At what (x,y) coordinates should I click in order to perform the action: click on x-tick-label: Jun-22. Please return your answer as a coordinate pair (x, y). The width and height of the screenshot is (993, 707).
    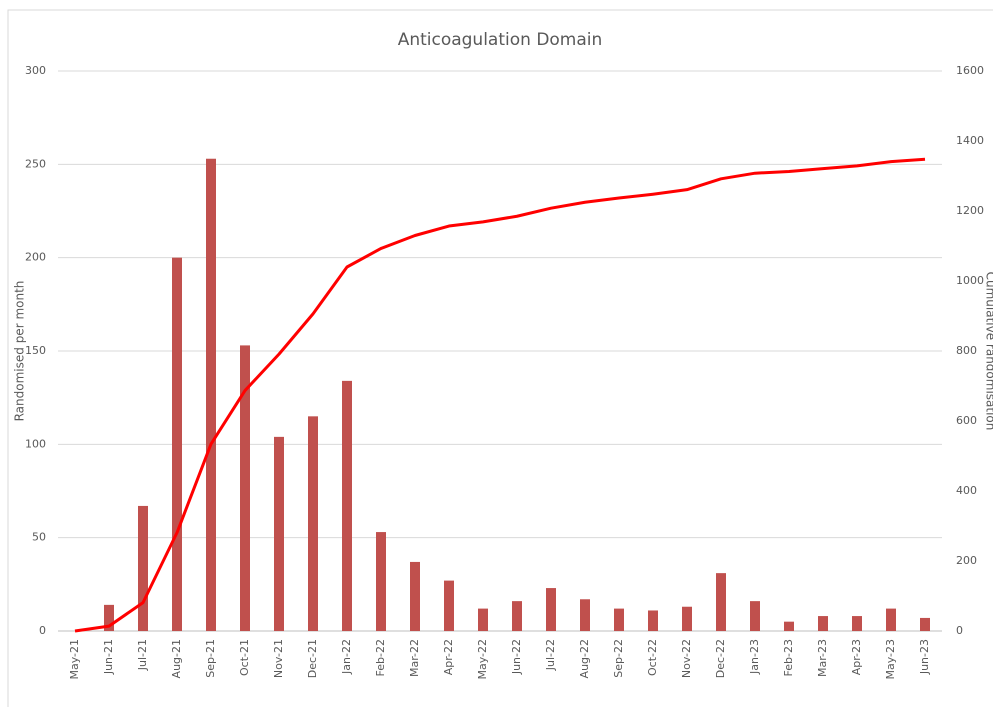
    Looking at the image, I should click on (516, 657).